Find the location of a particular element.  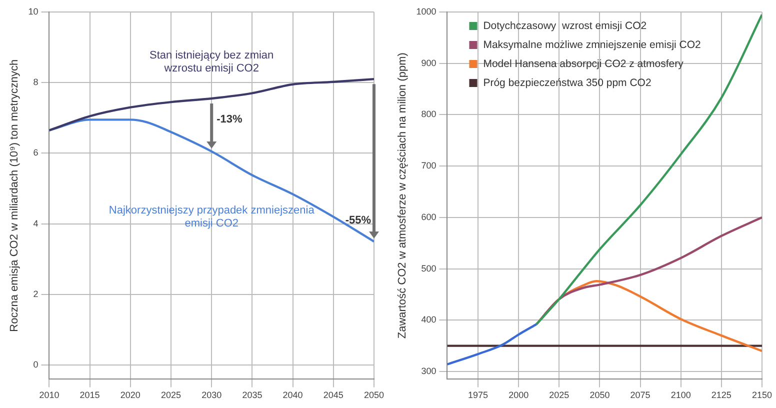

legend-label: Maksymalne możliwe zmniejszenie emisji CO2 is located at coordinates (592, 44).